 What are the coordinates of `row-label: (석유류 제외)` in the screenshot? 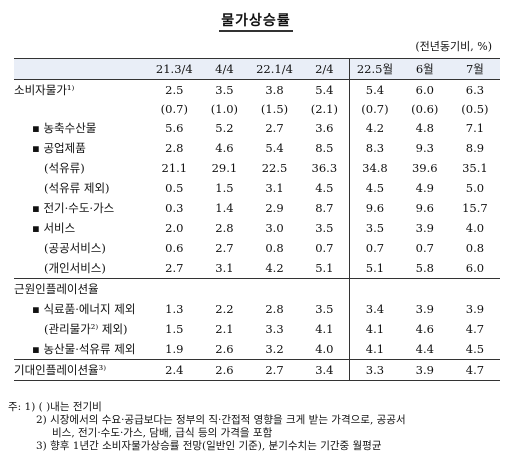 It's located at (77, 188).